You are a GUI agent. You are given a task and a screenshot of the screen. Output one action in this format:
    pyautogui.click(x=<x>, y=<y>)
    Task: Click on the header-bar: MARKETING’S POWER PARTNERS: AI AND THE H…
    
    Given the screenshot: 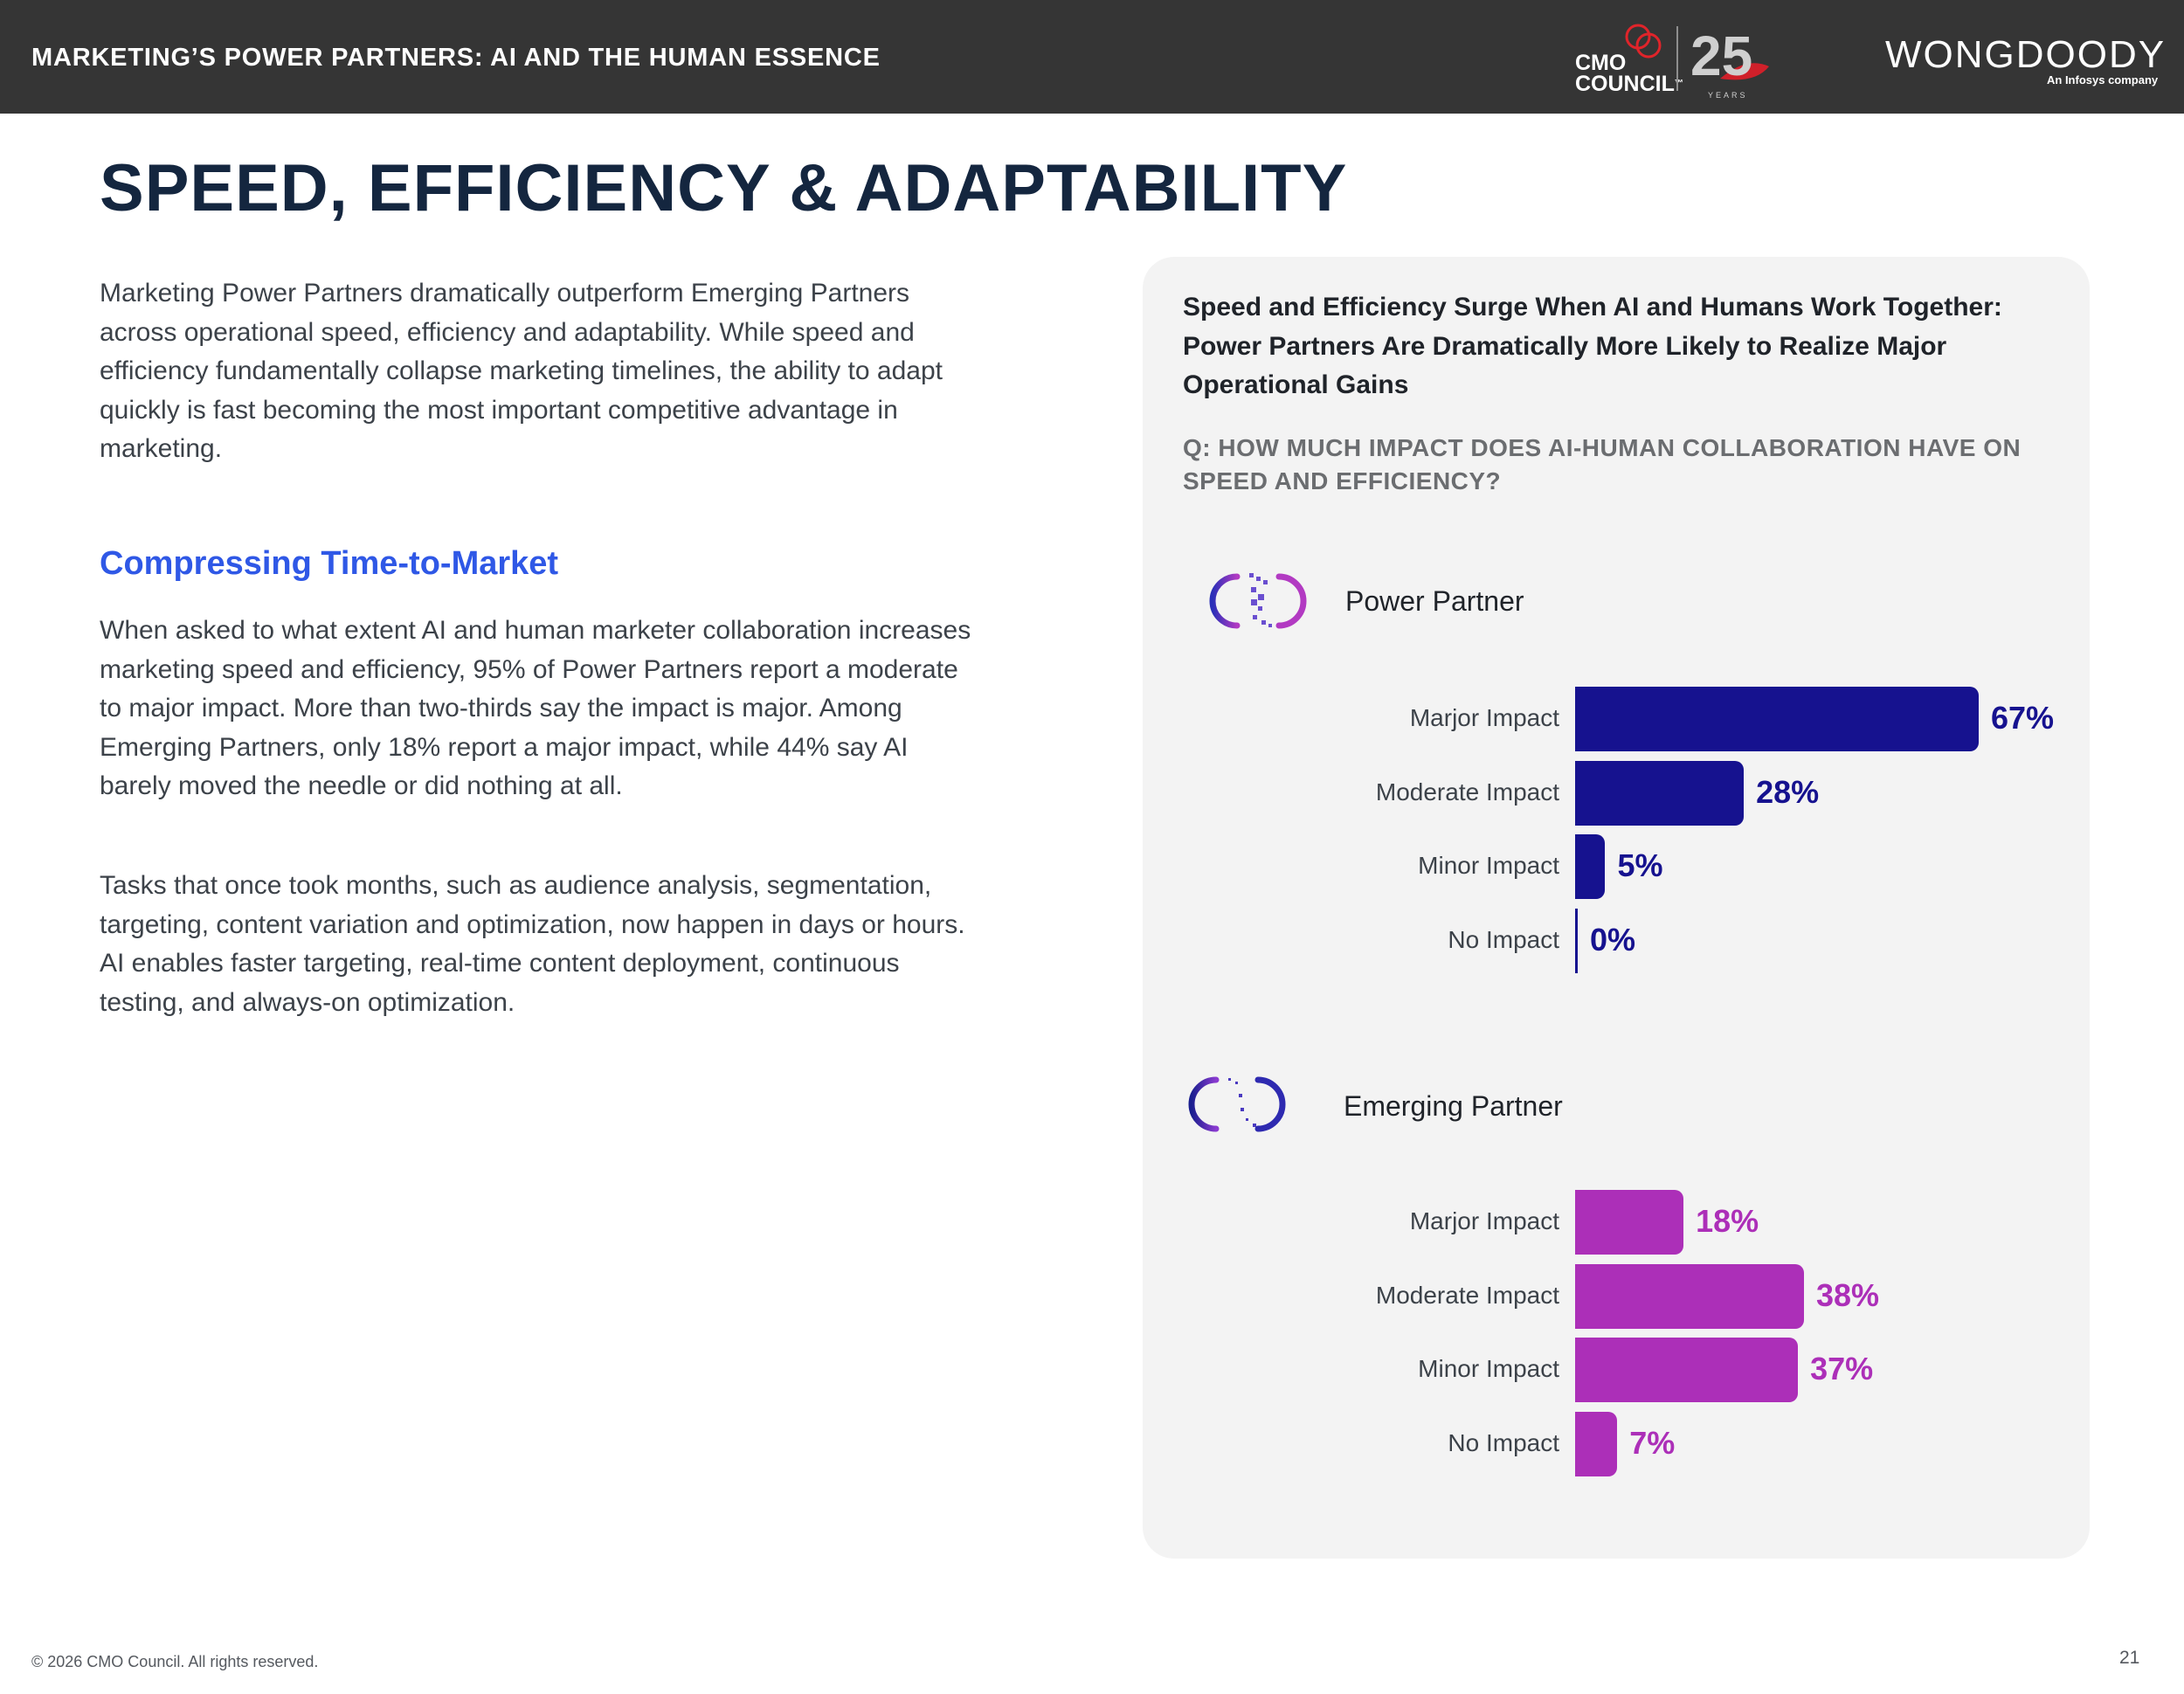 What is the action you would take?
    pyautogui.click(x=1092, y=57)
    